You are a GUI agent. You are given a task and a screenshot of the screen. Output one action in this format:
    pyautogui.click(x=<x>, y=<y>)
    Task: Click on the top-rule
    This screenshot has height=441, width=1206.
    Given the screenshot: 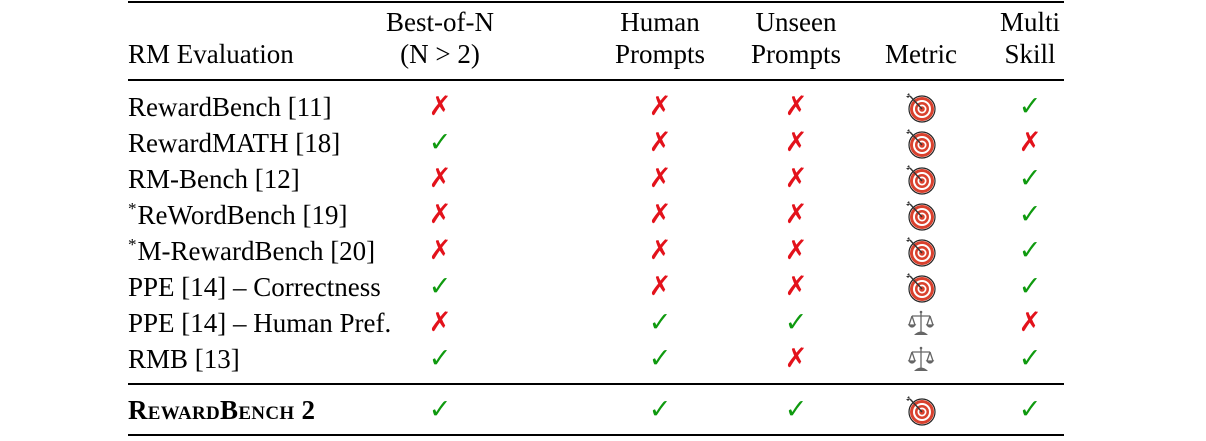 What is the action you would take?
    pyautogui.click(x=596, y=2)
    